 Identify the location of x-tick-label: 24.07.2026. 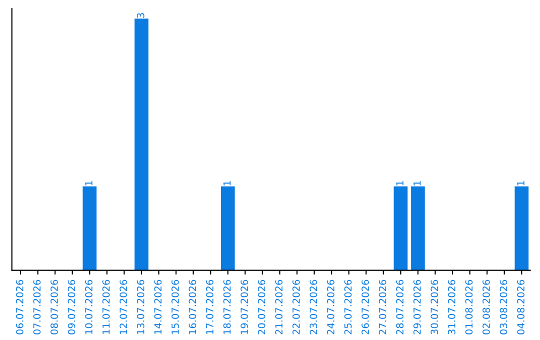
(330, 307).